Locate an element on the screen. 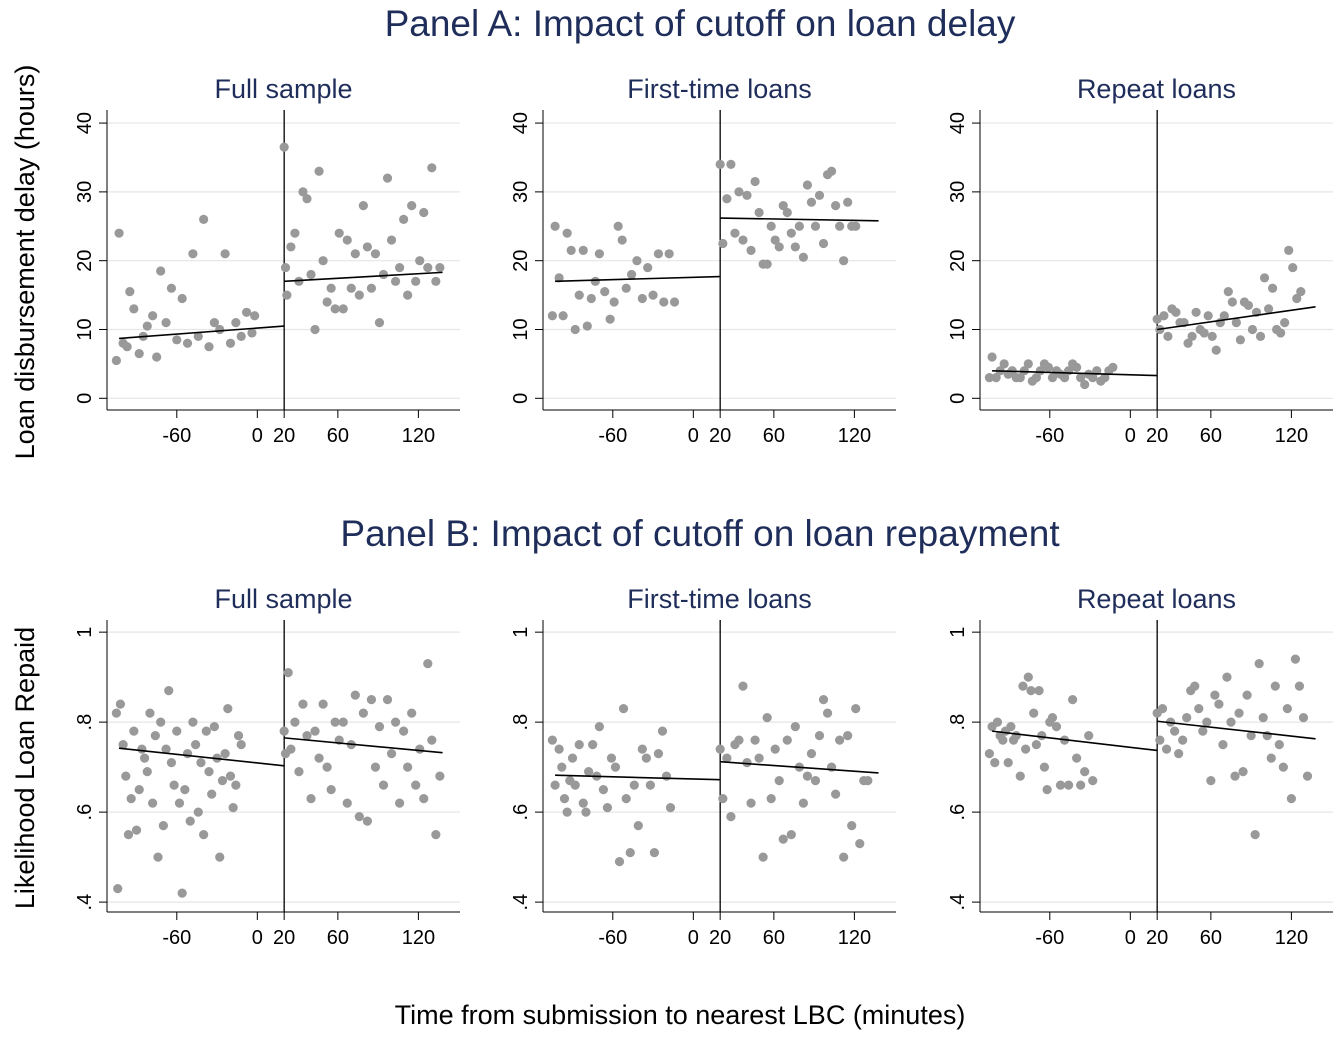 This screenshot has height=1041, width=1336. y-tick-label: 20 is located at coordinates (958, 261).